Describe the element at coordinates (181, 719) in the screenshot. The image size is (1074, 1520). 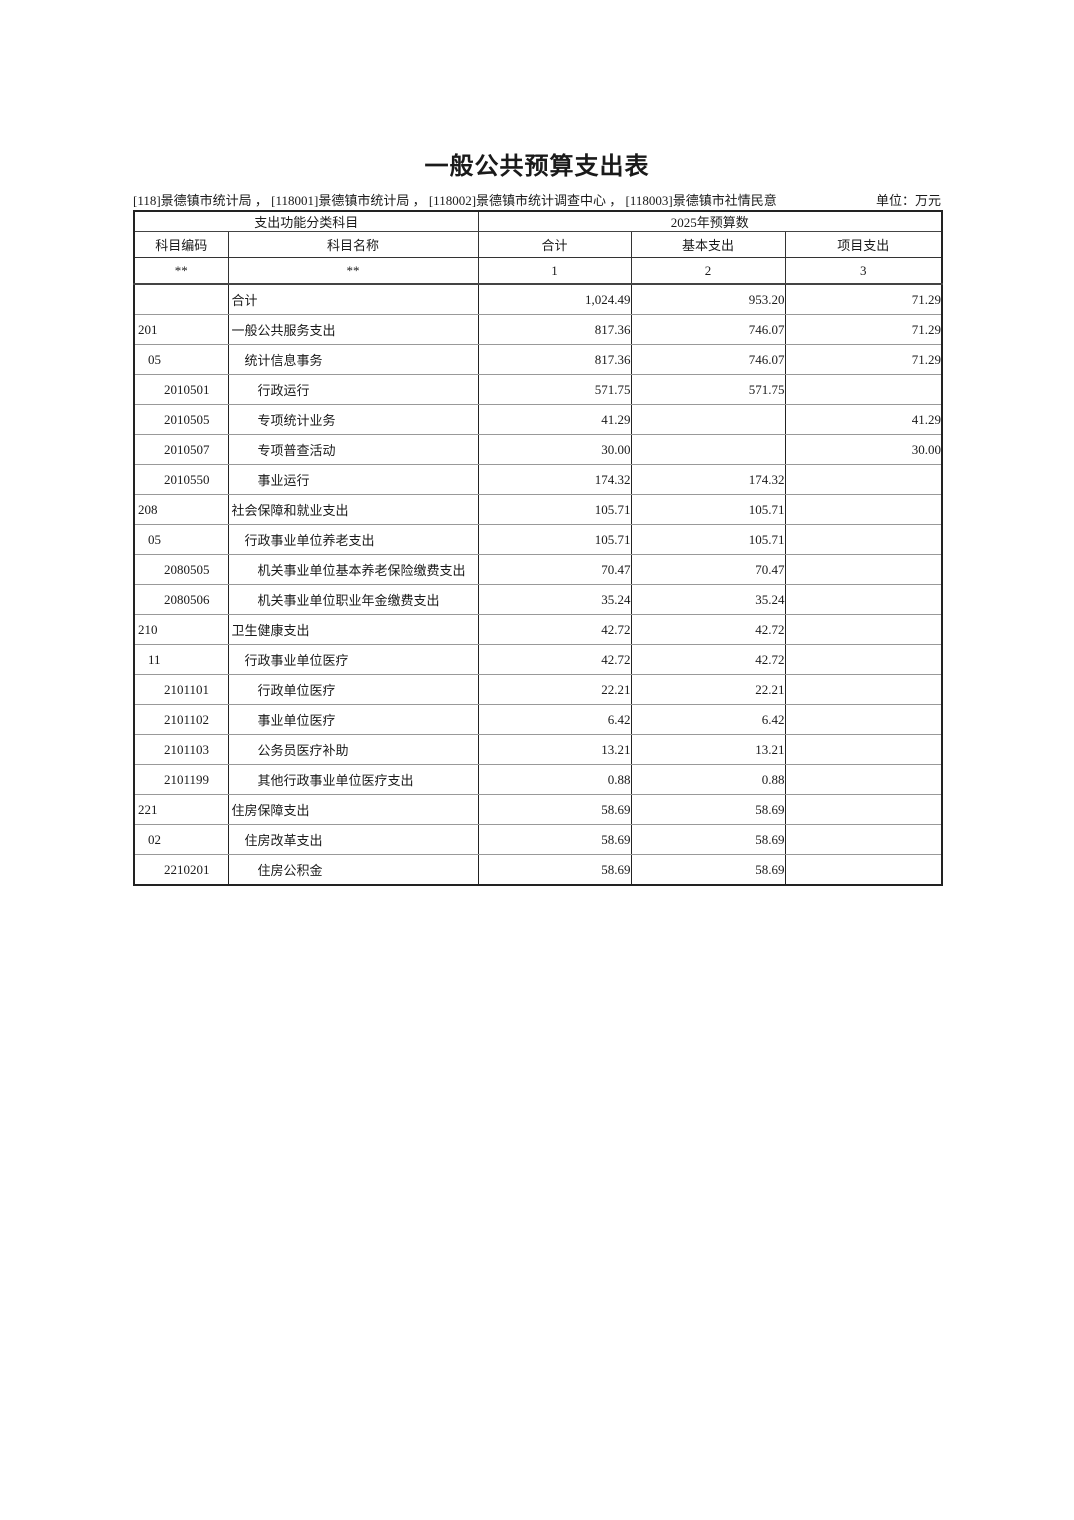
I see `code-cell: 2101102` at that location.